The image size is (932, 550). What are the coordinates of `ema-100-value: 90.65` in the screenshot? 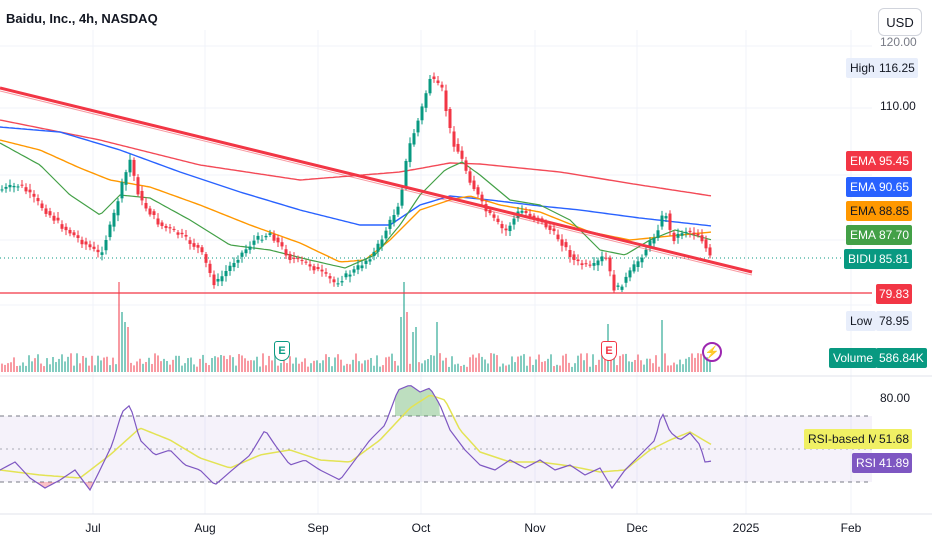 It's located at (894, 187).